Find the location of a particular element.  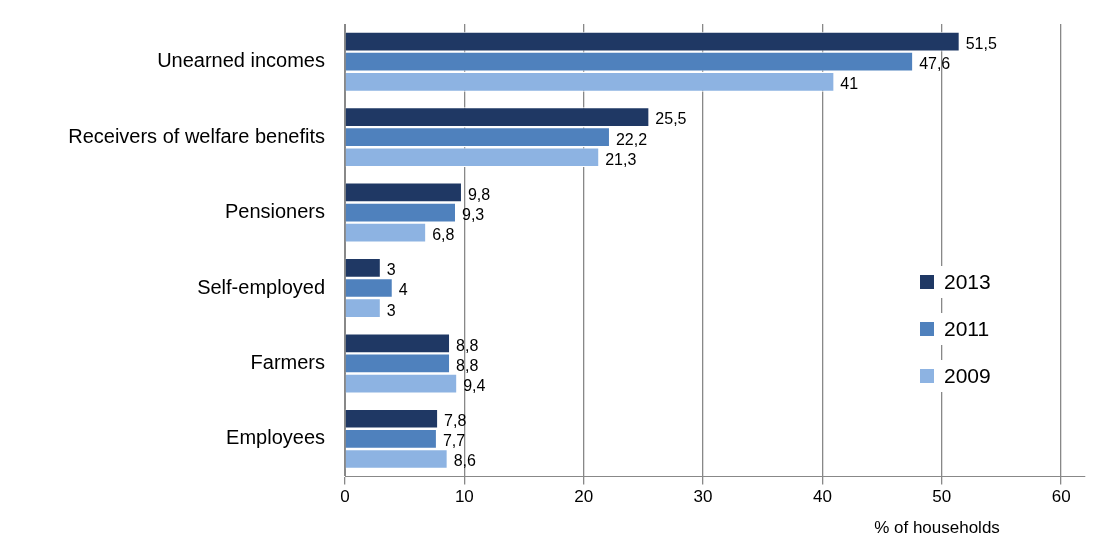

data-label: 51,5 is located at coordinates (981, 44).